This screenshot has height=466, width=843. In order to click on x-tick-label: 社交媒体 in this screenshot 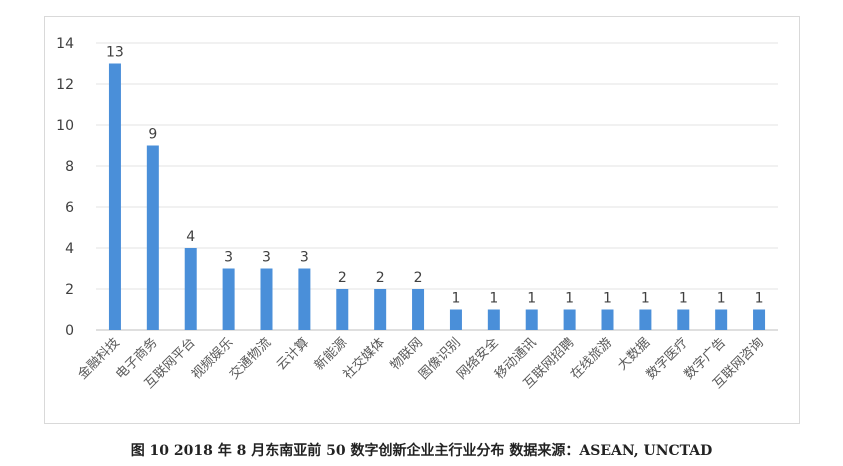, I will do `click(364, 359)`.